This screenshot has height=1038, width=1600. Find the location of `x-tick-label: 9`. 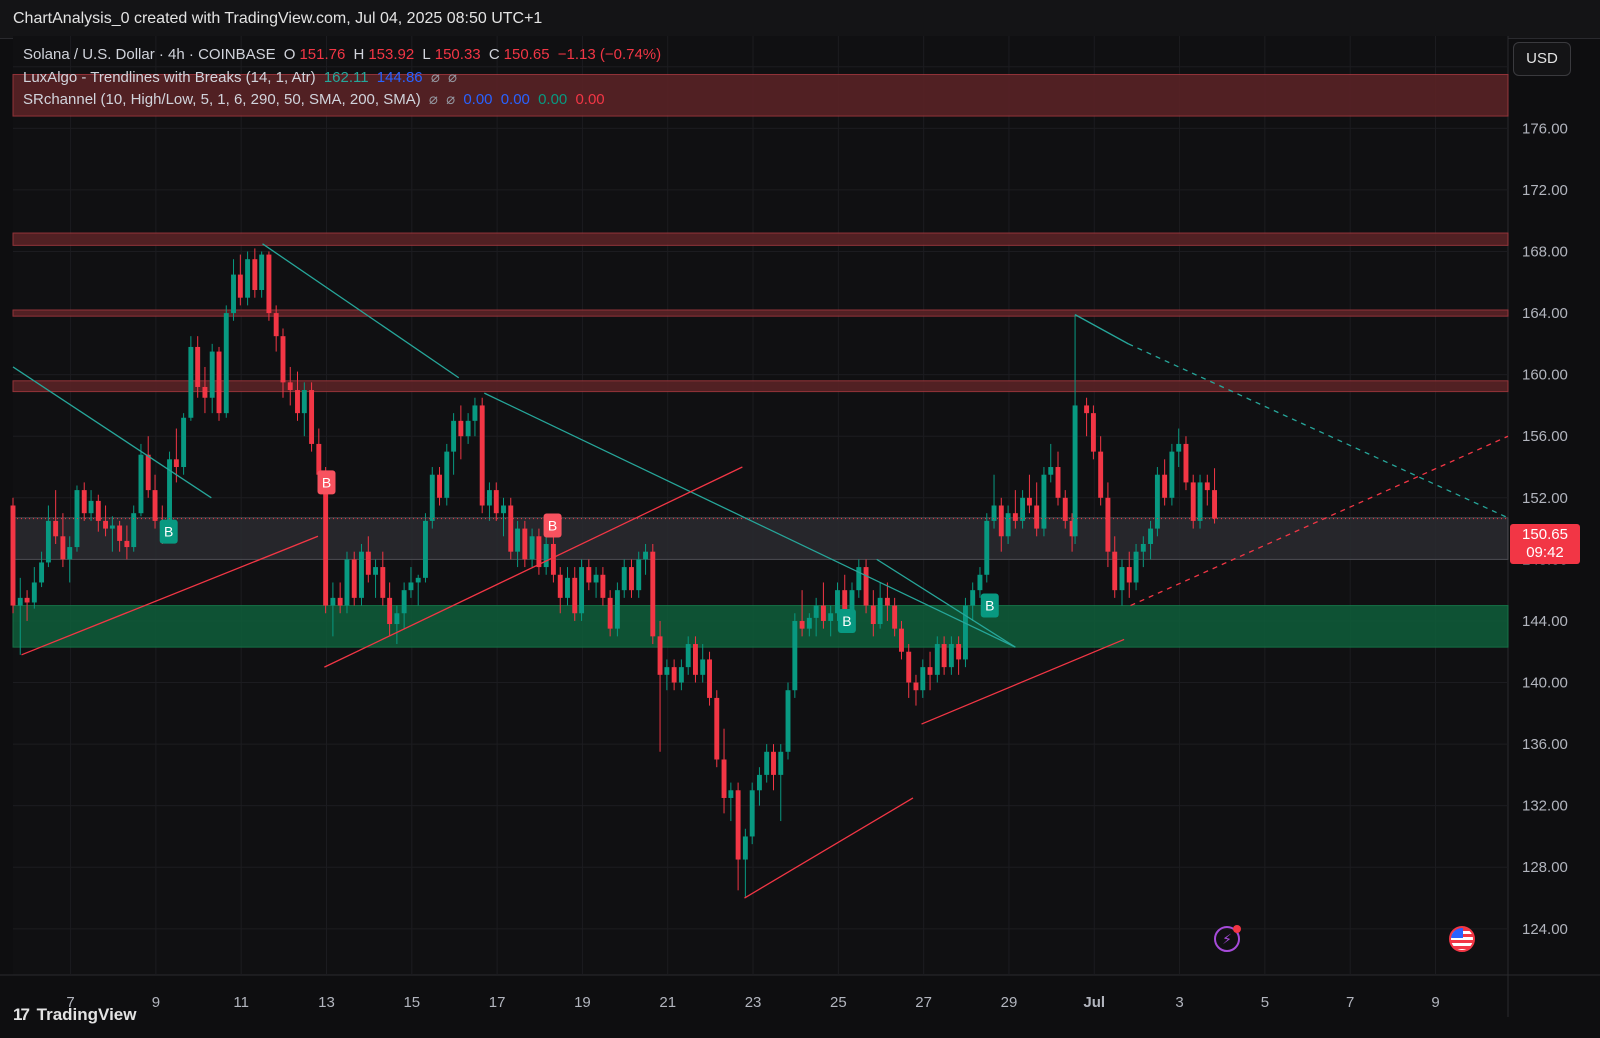

x-tick-label: 9 is located at coordinates (156, 1002).